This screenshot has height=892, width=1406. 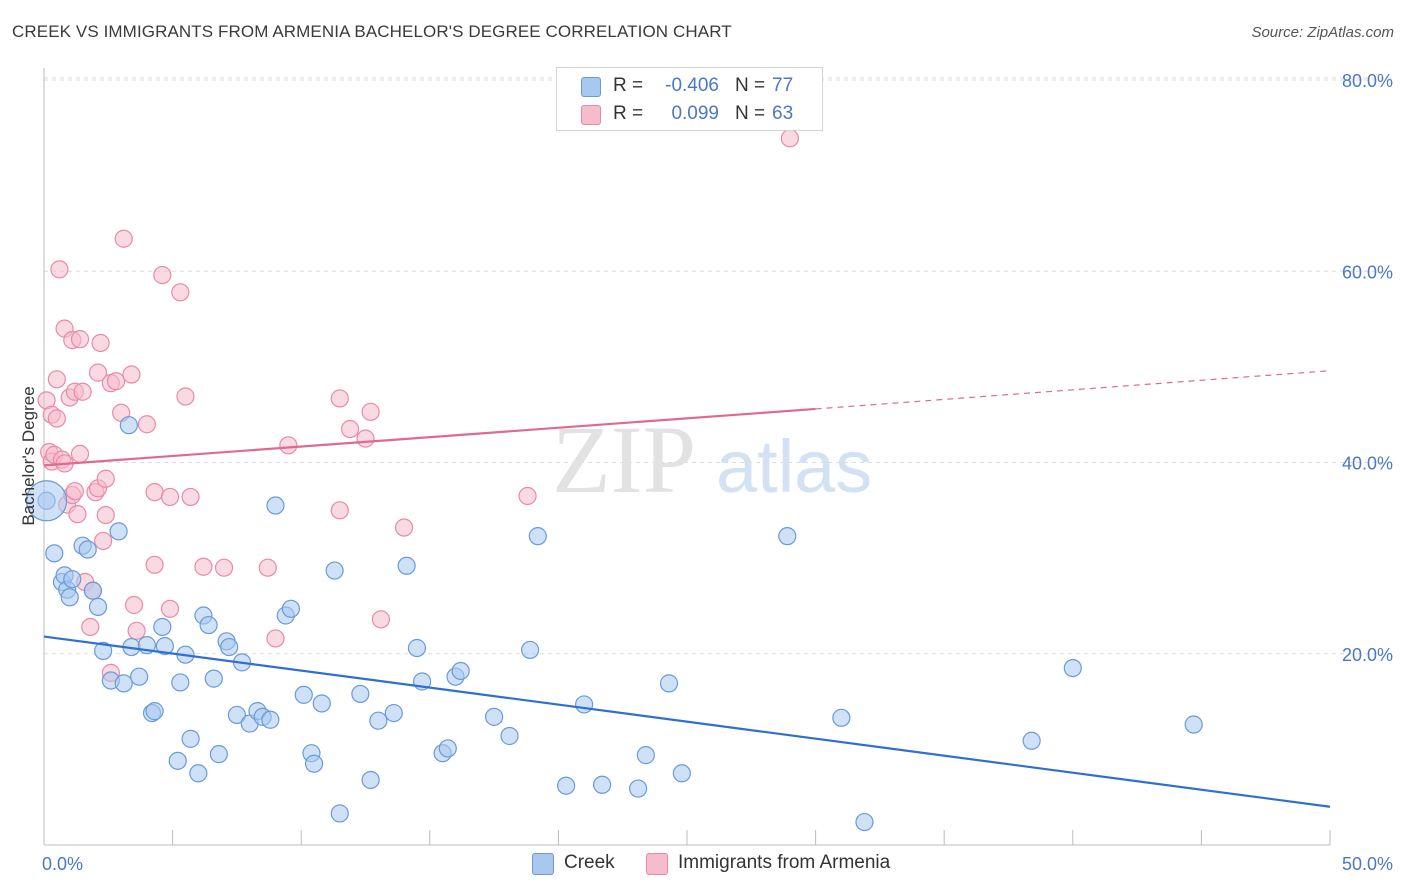 I want to click on series-legend: Creek Immigrants from Armenia, so click(x=703, y=864).